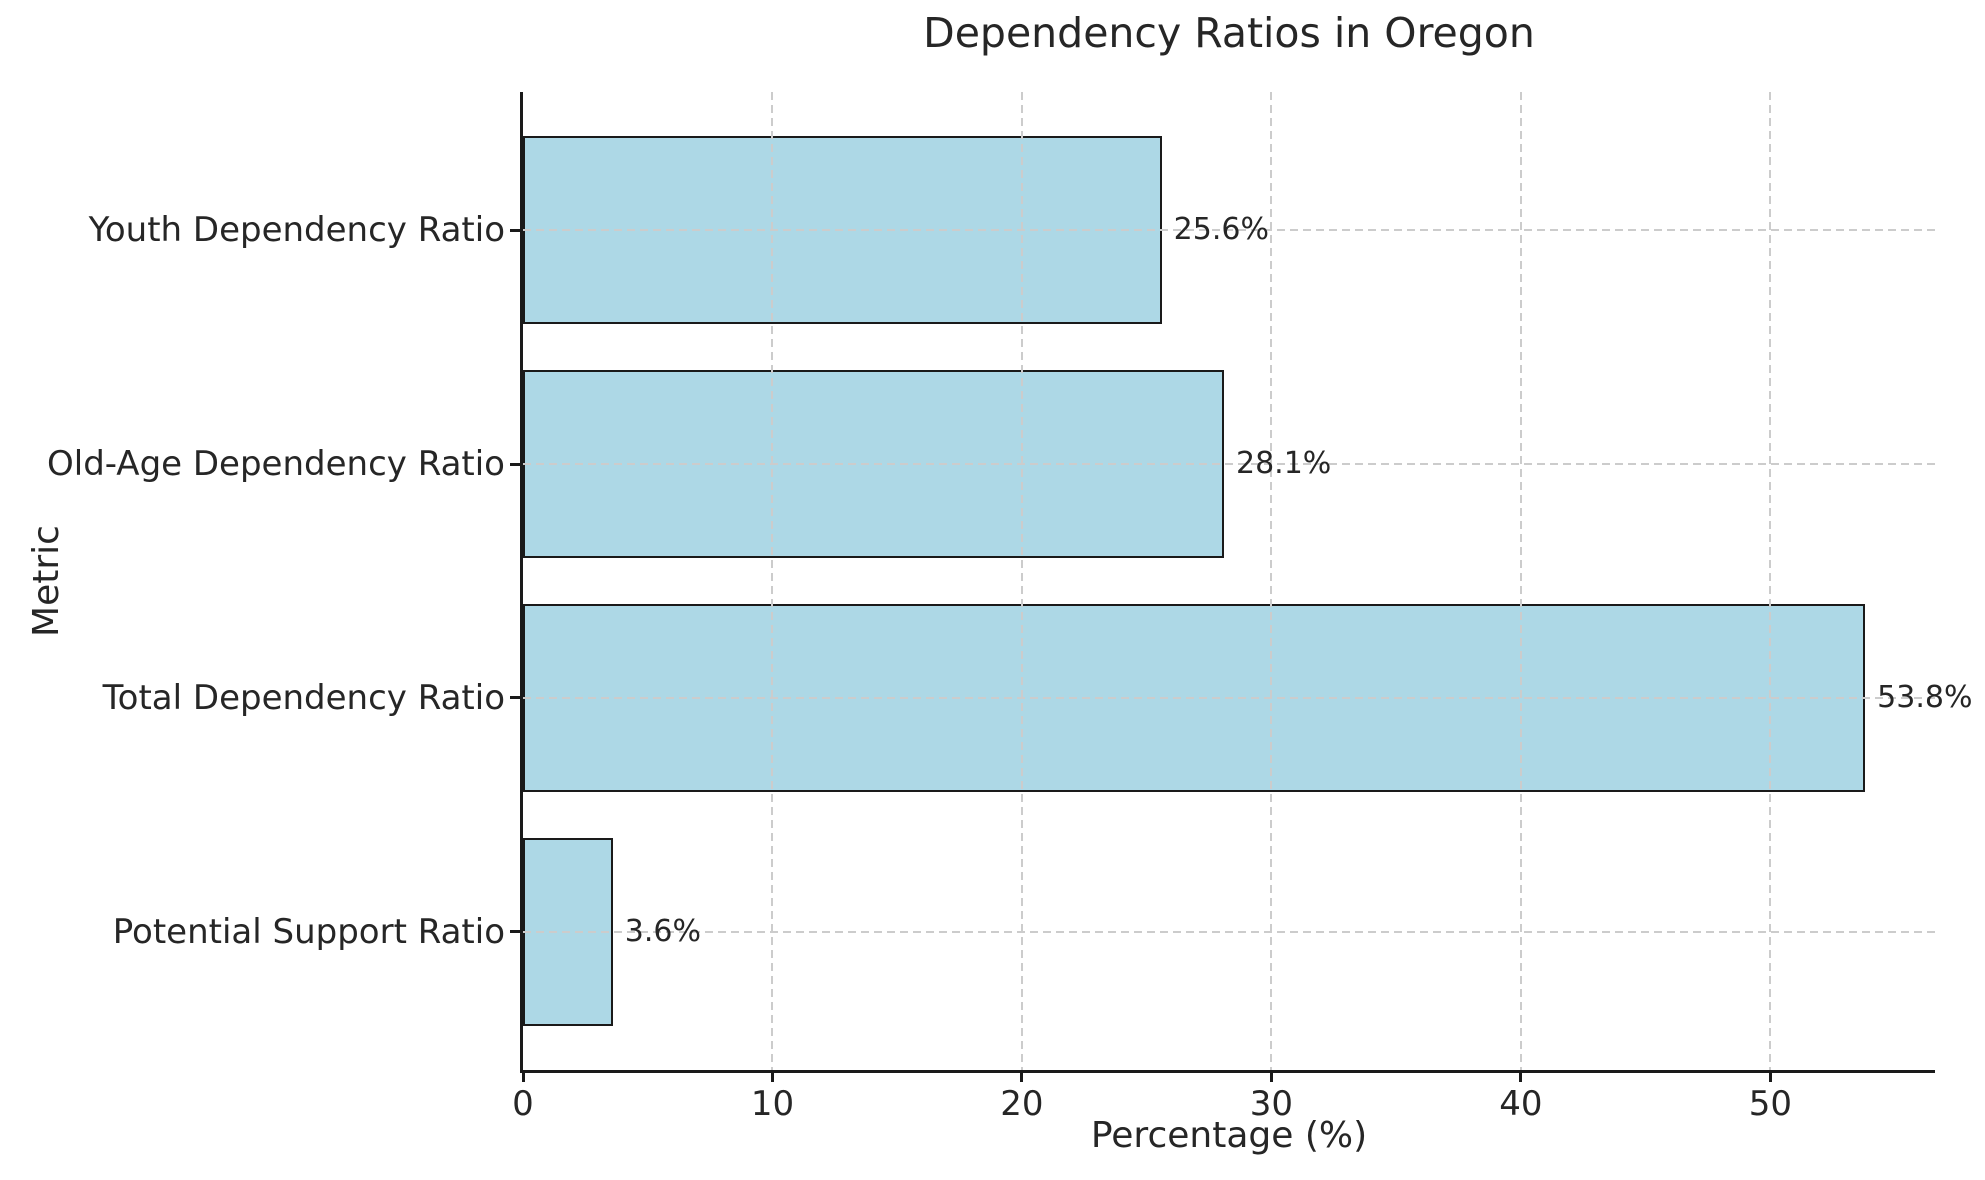  Describe the element at coordinates (1770, 1104) in the screenshot. I see `x-tick-label: 50` at that location.